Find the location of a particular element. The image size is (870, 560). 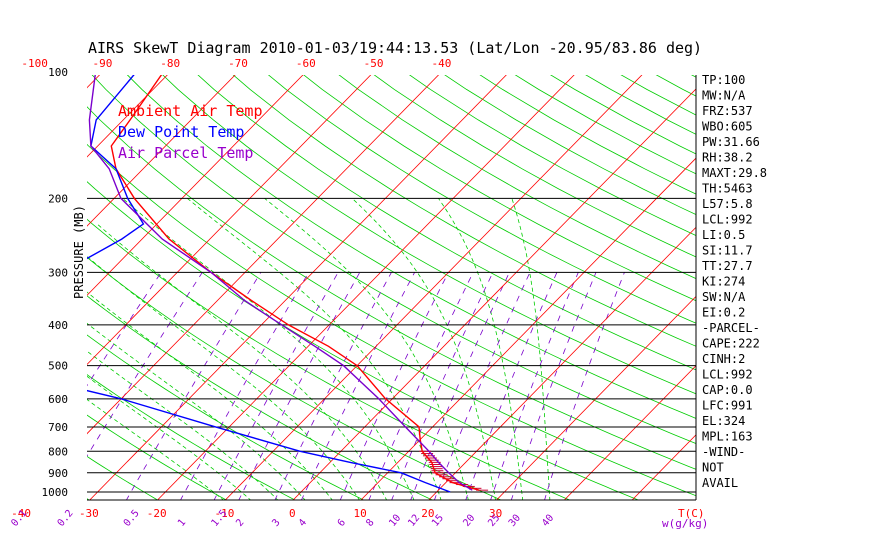

pressure-tick-label: 400 is located at coordinates (58, 325).